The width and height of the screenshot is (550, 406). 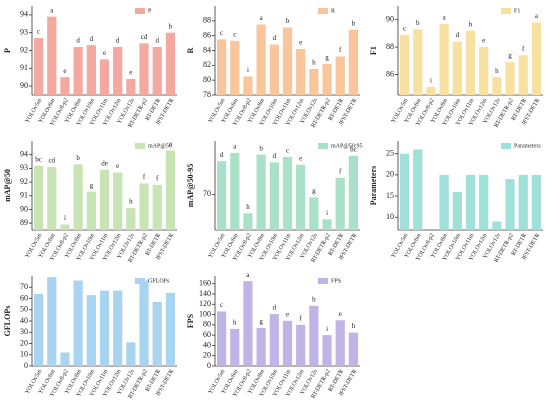 I want to click on significance-letter: cd, so click(x=51, y=161).